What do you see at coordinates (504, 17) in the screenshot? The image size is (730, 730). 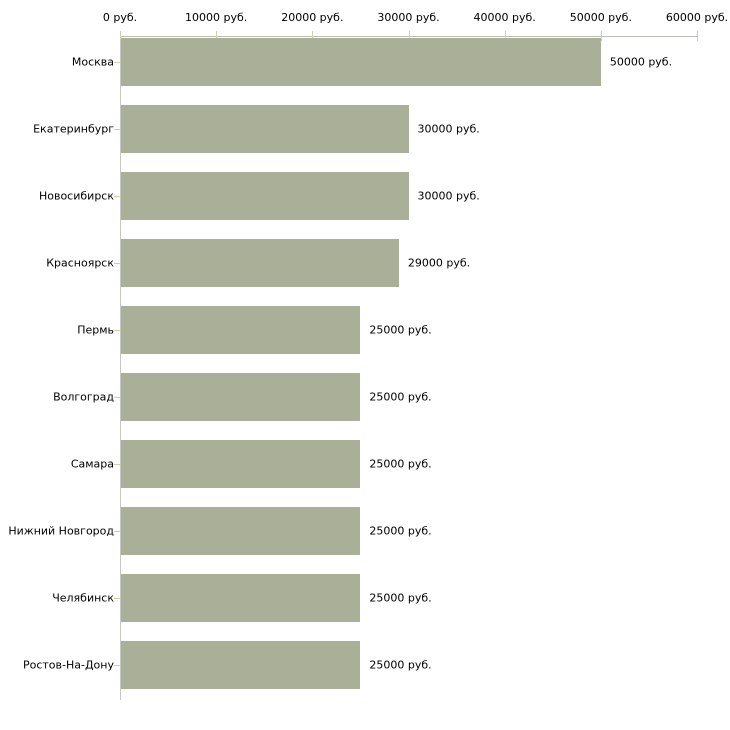 I see `x-axis-tick-label: 40000 руб.` at bounding box center [504, 17].